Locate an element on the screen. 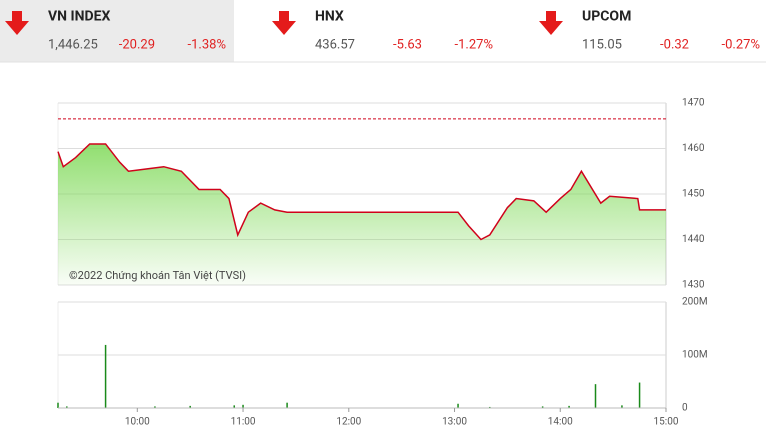 This screenshot has width=766, height=447. copyright: ©2022 Chứng khoán Tân Việt (TVSI) is located at coordinates (157, 275).